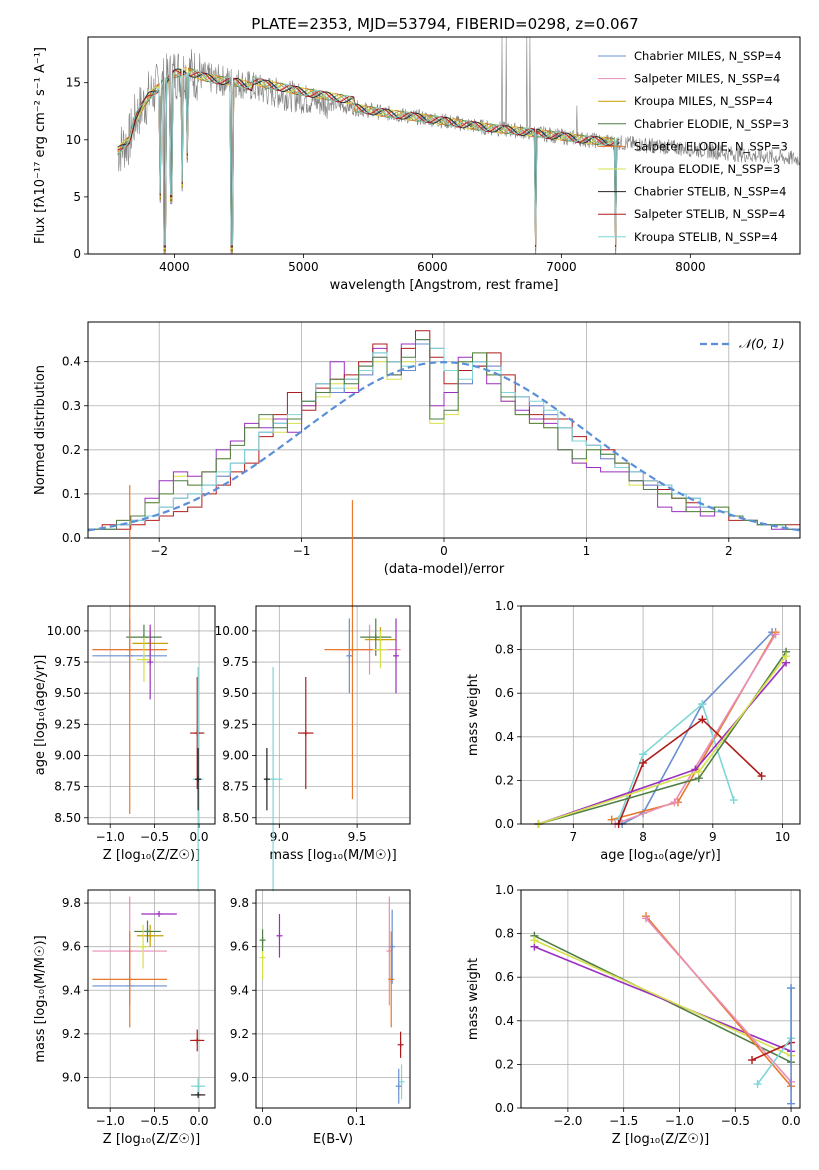 The width and height of the screenshot is (819, 1170). Describe the element at coordinates (357, 837) in the screenshot. I see `x-tick-label: 9.5` at that location.